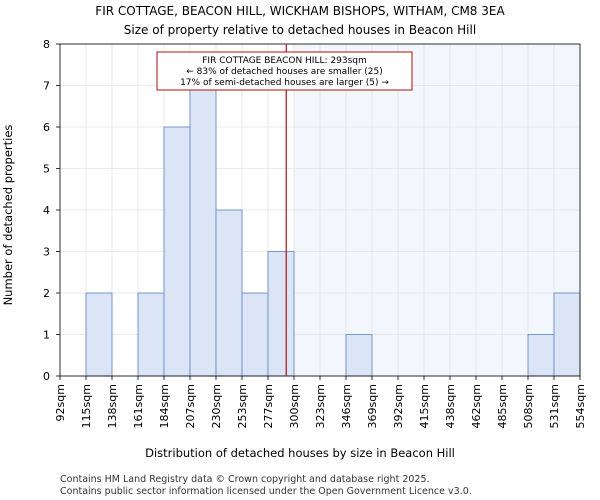 The height and width of the screenshot is (500, 600). What do you see at coordinates (138, 406) in the screenshot?
I see `x-tick-label: 161sqm` at bounding box center [138, 406].